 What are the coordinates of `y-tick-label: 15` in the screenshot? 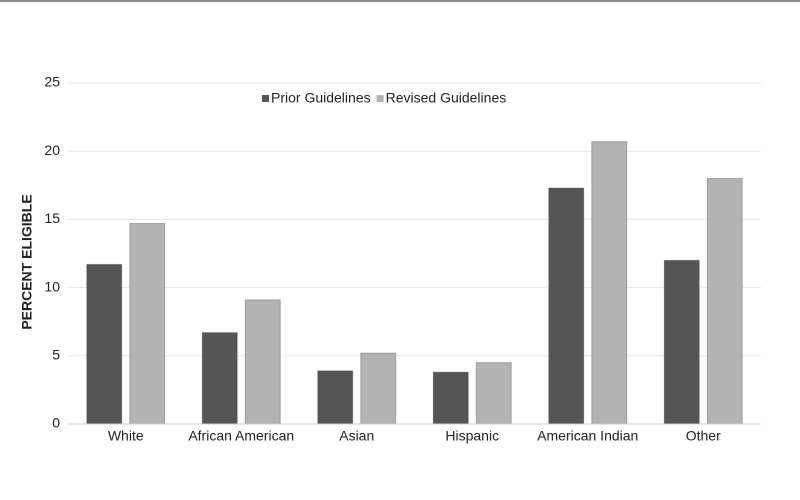 It's located at (52, 218).